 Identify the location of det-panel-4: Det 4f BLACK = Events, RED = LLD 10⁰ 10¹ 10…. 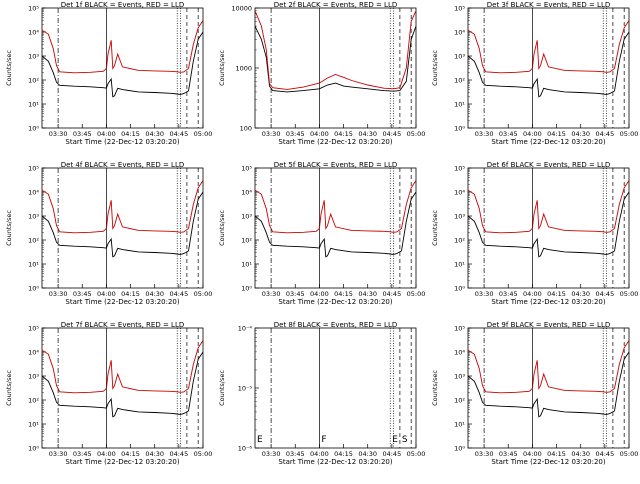
(106, 240).